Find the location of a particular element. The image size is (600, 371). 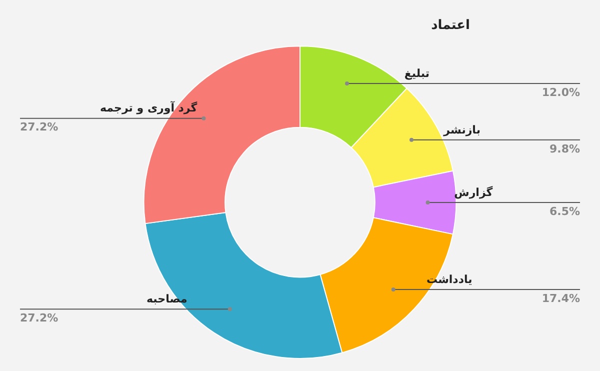

data-label: 6.5% is located at coordinates (564, 211).